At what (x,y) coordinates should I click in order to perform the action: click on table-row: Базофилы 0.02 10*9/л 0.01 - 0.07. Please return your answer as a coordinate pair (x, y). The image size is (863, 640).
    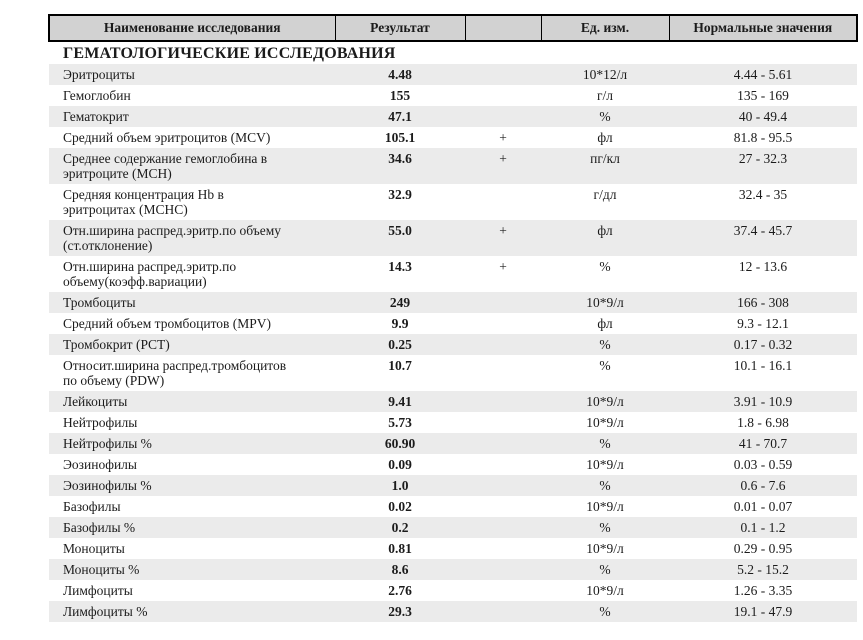
    Looking at the image, I should click on (453, 506).